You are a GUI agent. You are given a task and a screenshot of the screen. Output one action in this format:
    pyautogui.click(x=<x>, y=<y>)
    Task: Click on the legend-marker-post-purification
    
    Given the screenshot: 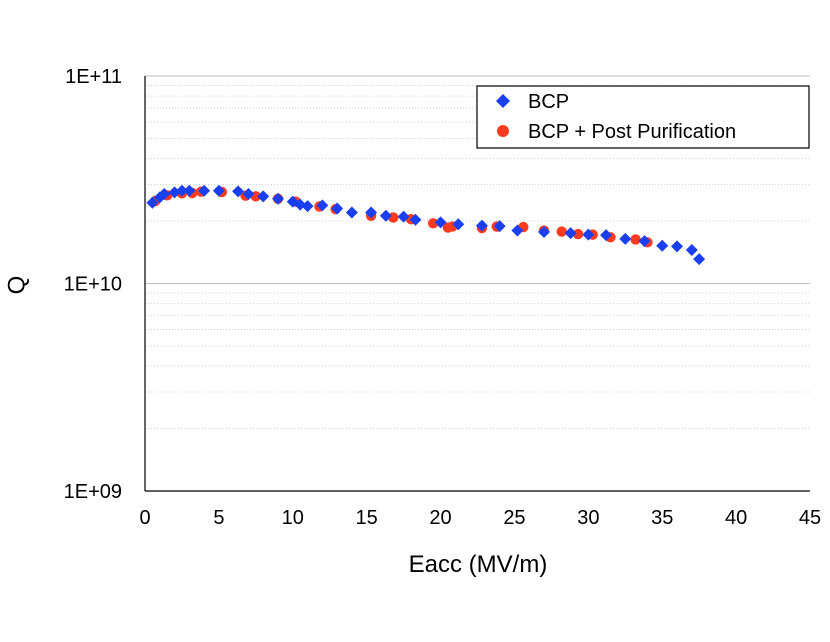 What is the action you would take?
    pyautogui.click(x=503, y=131)
    